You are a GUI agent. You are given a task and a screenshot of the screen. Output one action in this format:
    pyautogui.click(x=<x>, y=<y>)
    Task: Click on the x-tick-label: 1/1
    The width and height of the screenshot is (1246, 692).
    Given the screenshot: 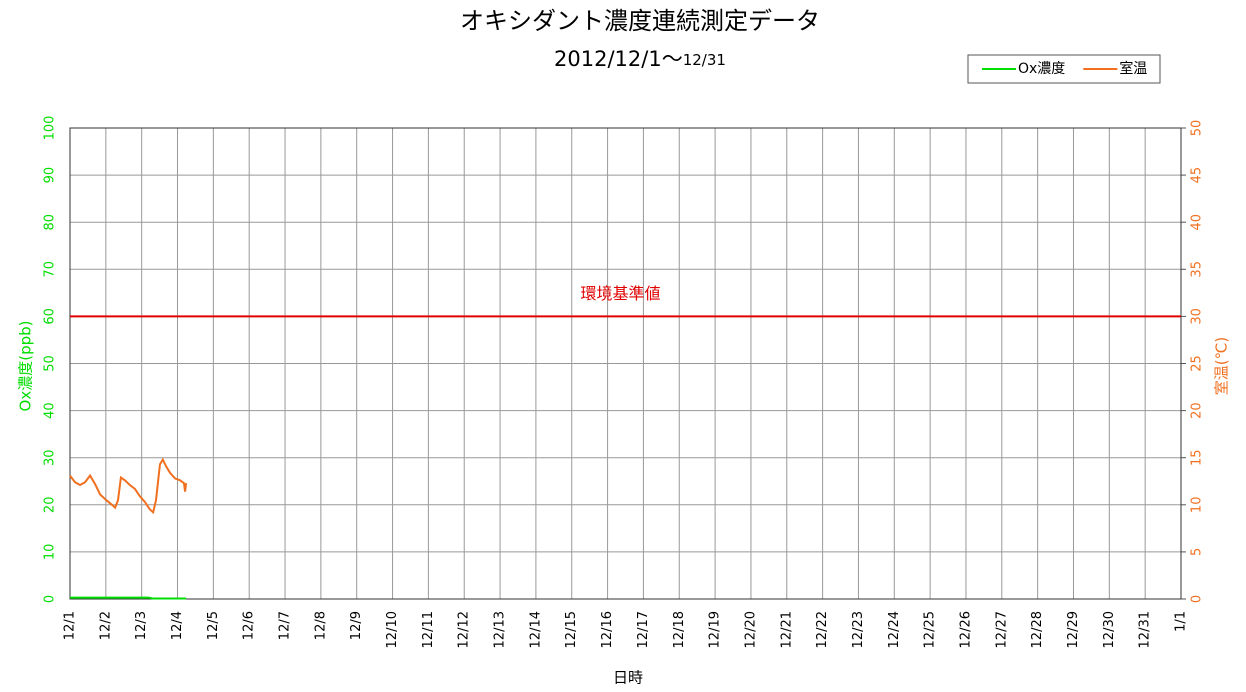 What is the action you would take?
    pyautogui.click(x=1181, y=621)
    